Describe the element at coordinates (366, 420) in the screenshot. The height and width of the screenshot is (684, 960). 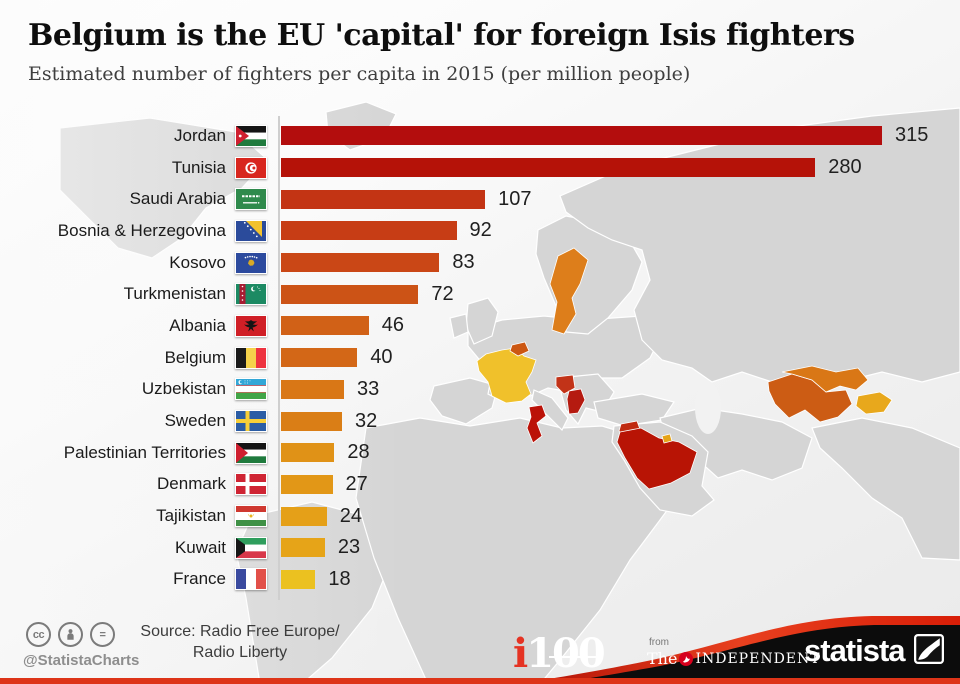
I see `value-label: 32` at that location.